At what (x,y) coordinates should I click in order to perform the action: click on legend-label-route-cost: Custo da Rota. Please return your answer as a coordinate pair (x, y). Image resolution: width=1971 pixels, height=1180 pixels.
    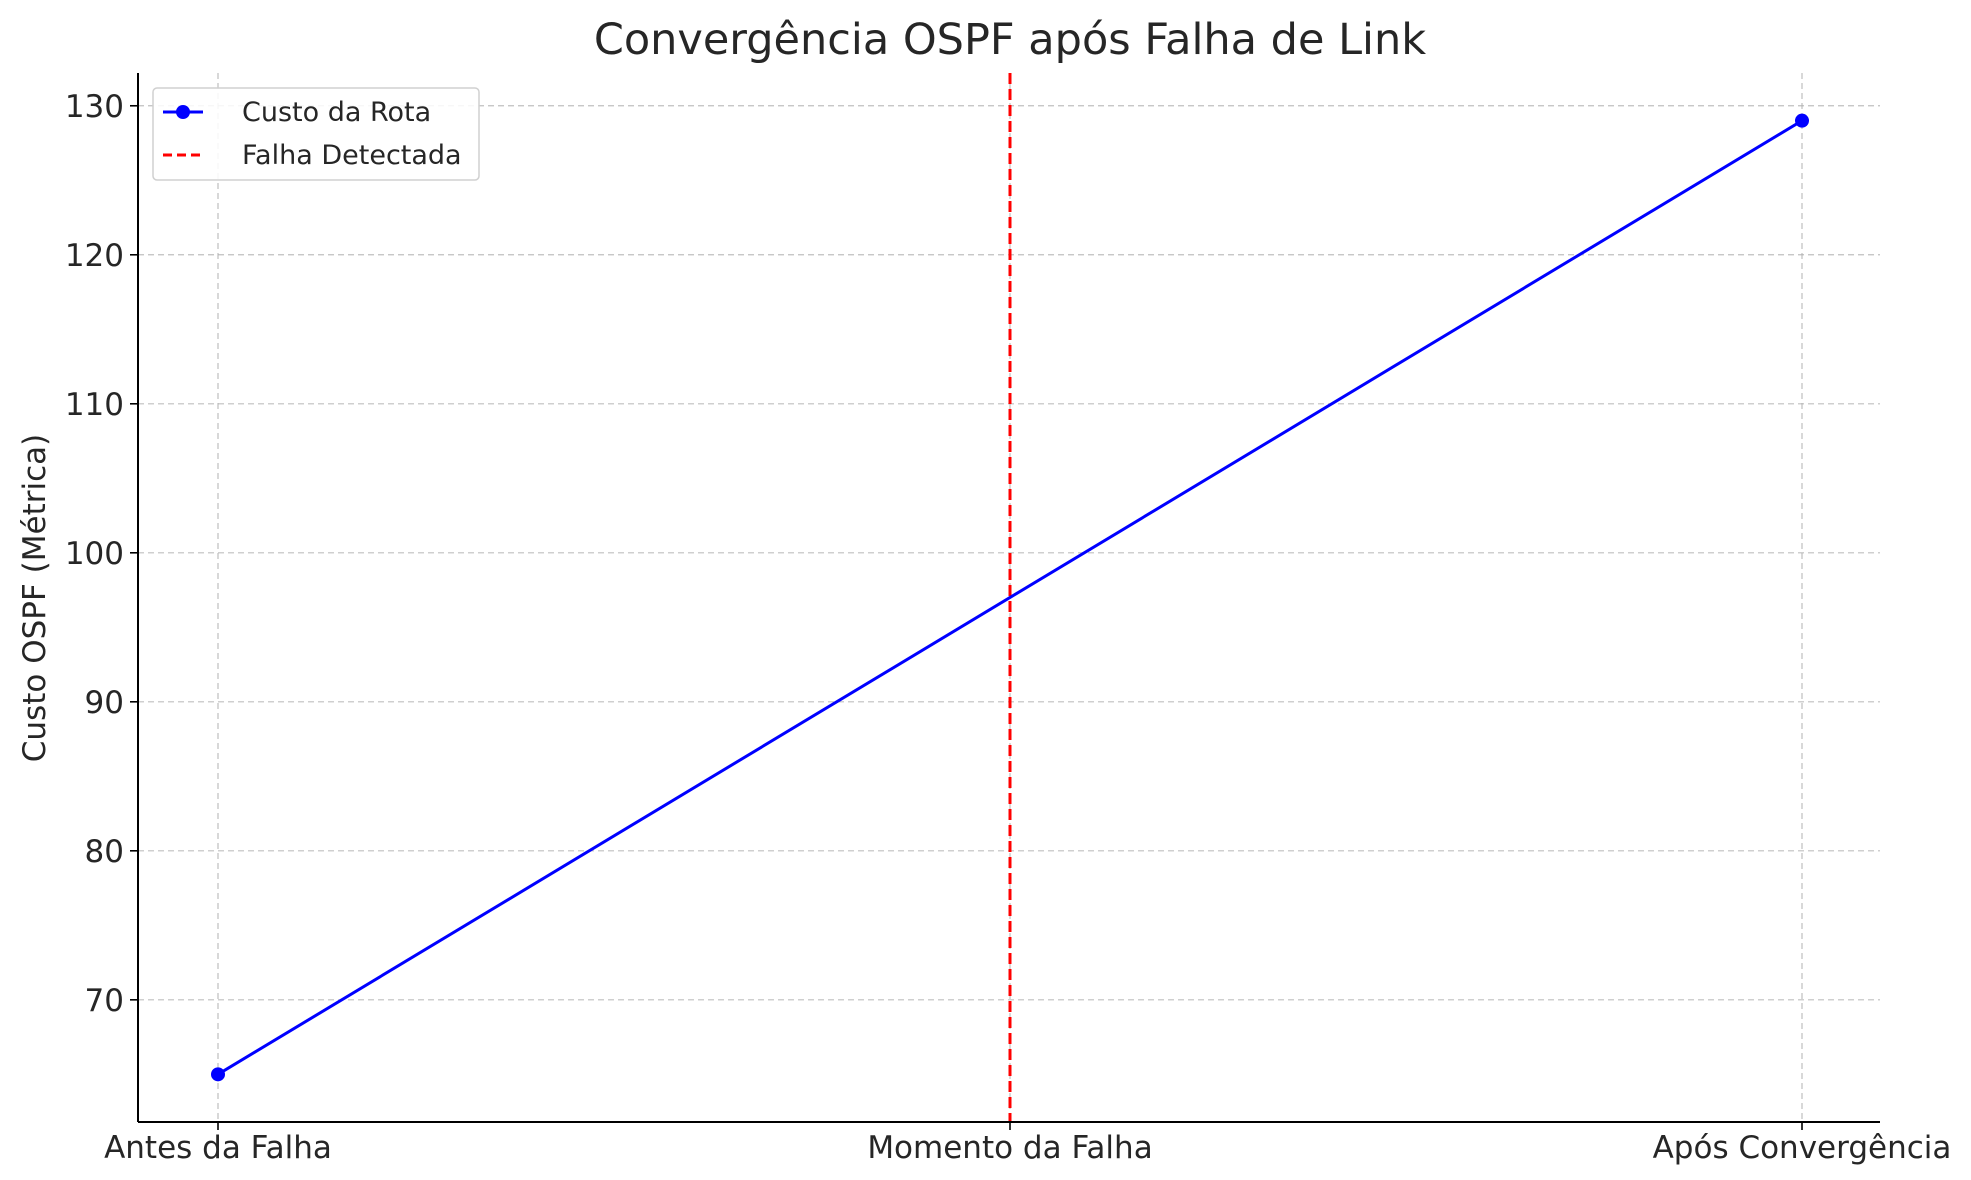
    Looking at the image, I should click on (336, 112).